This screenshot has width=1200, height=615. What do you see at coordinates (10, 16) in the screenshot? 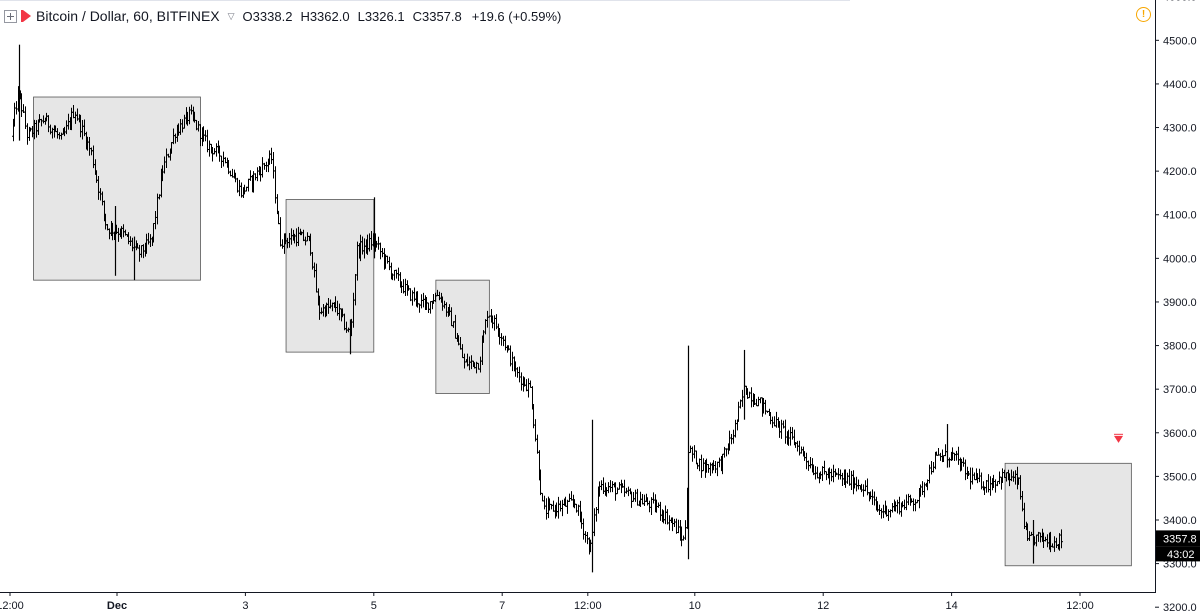
I see `plus-box-icon` at bounding box center [10, 16].